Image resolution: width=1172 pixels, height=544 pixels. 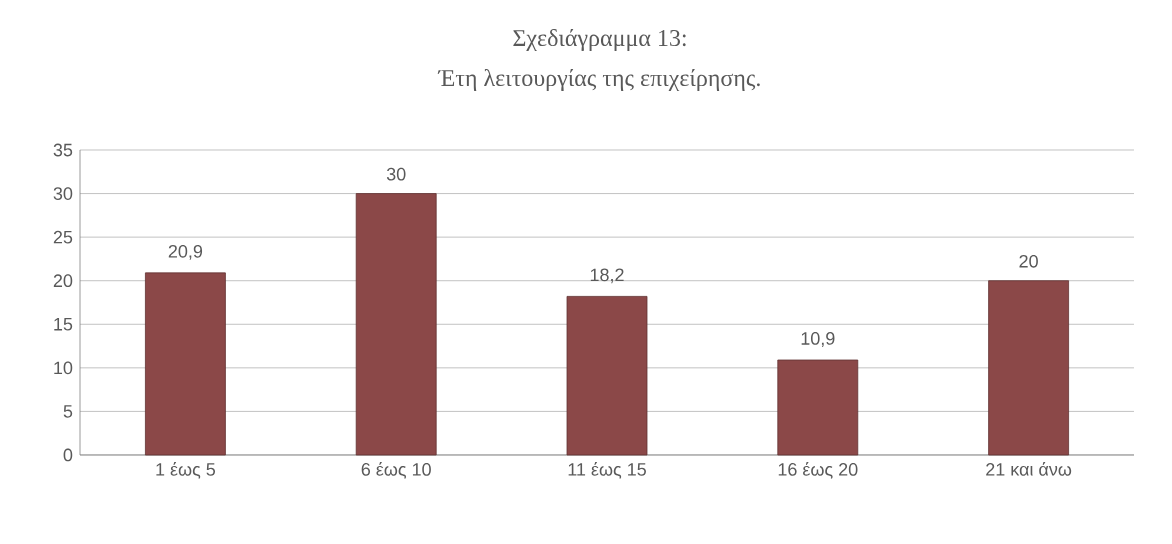 What do you see at coordinates (186, 470) in the screenshot?
I see `x-tick-label: 1 έως 5` at bounding box center [186, 470].